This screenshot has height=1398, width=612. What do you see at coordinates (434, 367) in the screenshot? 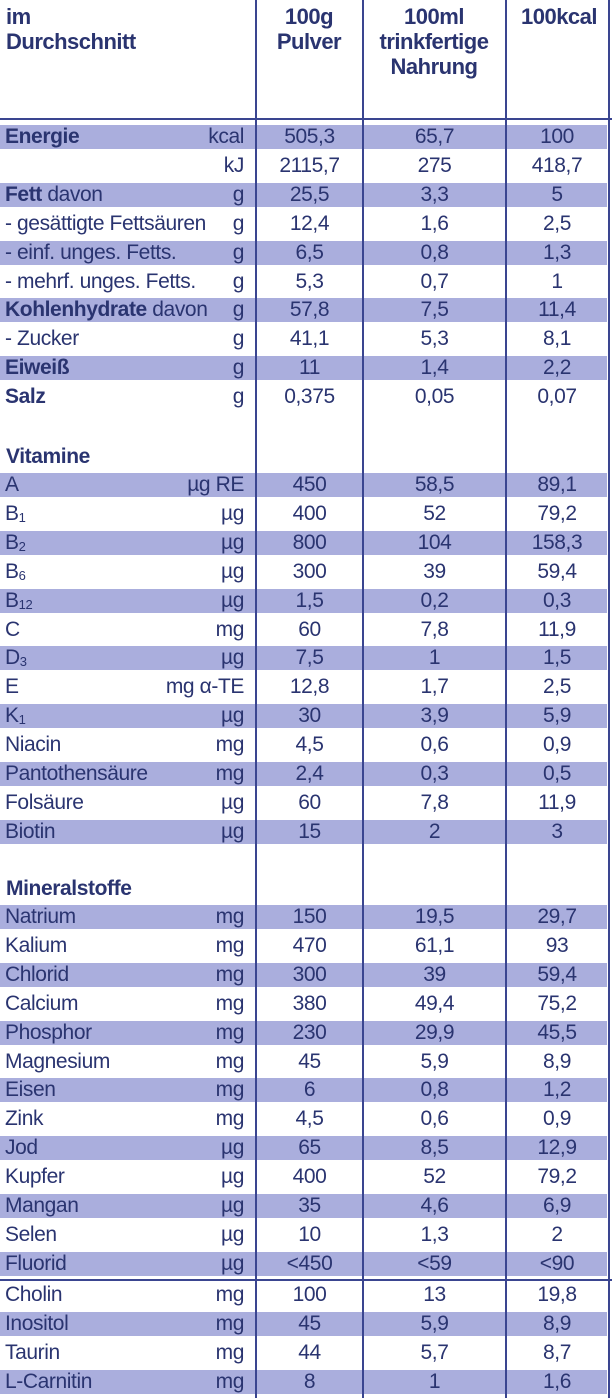
I see `row-value-v2: 1,4` at bounding box center [434, 367].